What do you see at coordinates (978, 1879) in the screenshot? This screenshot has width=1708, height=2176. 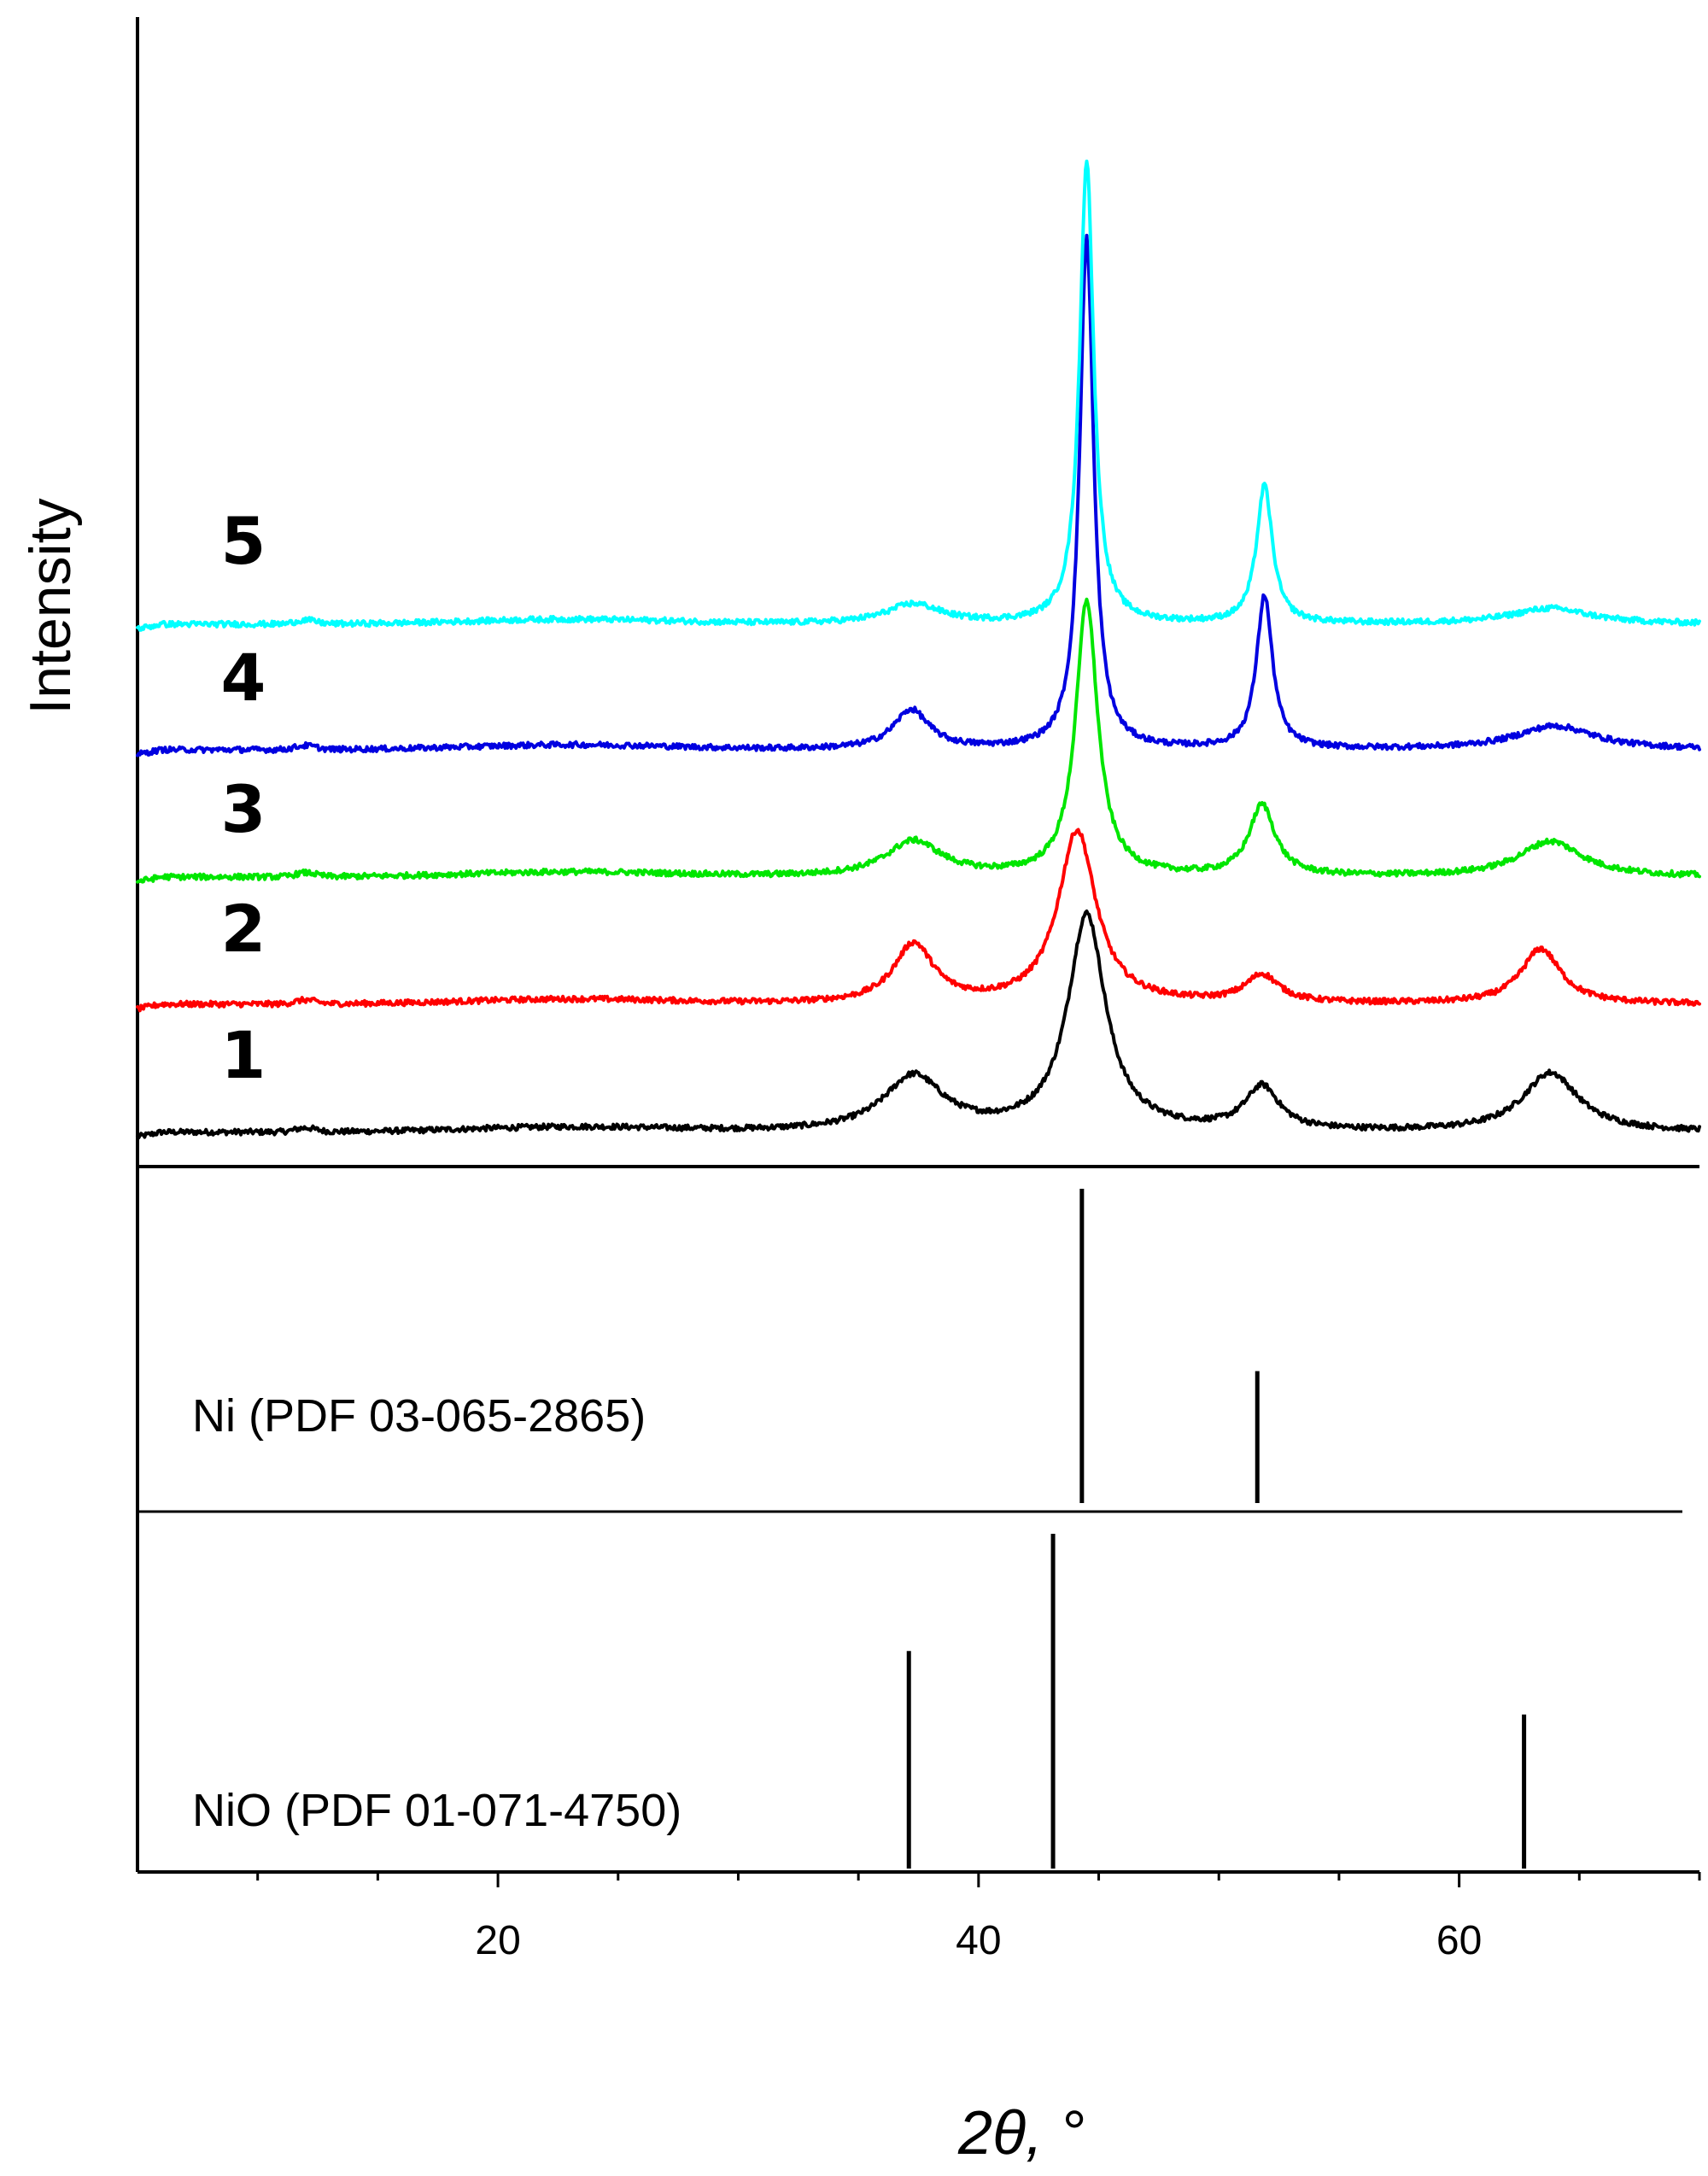 I see `x-axis-ticks` at bounding box center [978, 1879].